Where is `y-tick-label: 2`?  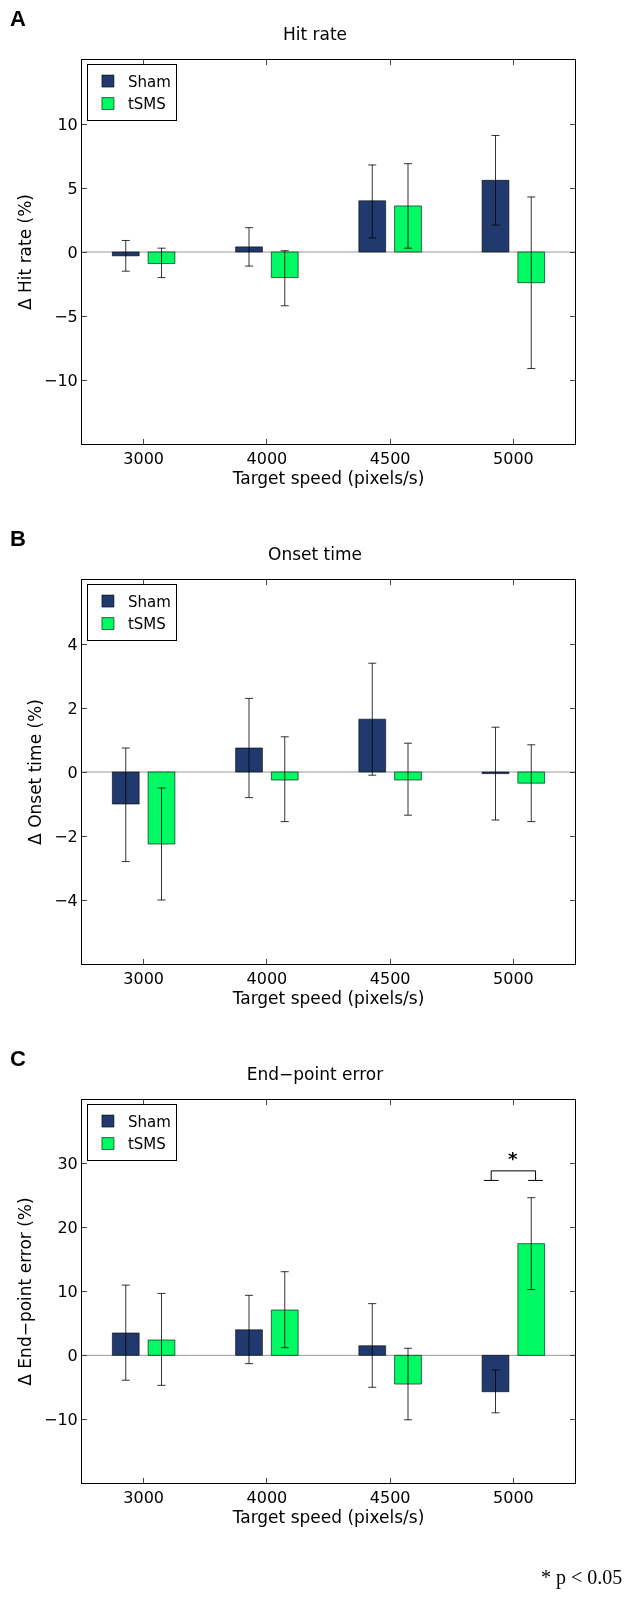 y-tick-label: 2 is located at coordinates (72, 708).